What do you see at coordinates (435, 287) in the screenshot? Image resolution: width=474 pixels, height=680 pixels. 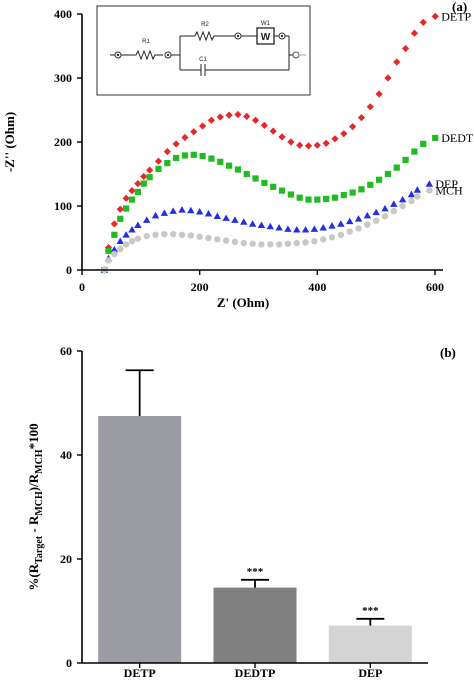 I see `x-tick-label: 600` at bounding box center [435, 287].